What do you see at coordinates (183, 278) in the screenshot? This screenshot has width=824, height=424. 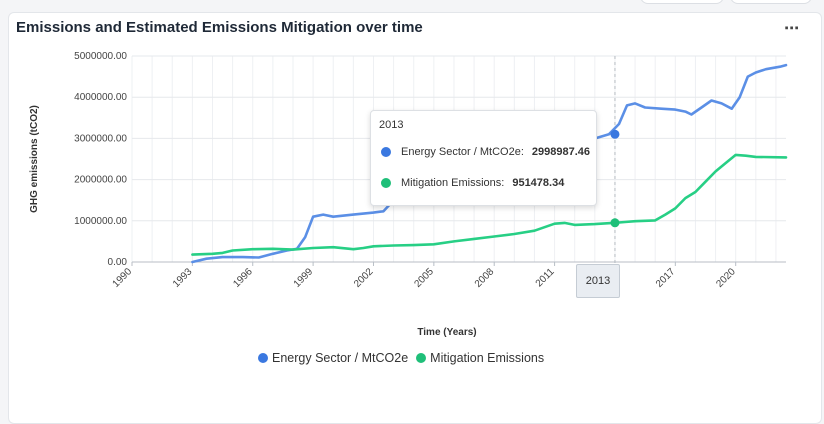 I see `x-tick-label: 1993` at bounding box center [183, 278].